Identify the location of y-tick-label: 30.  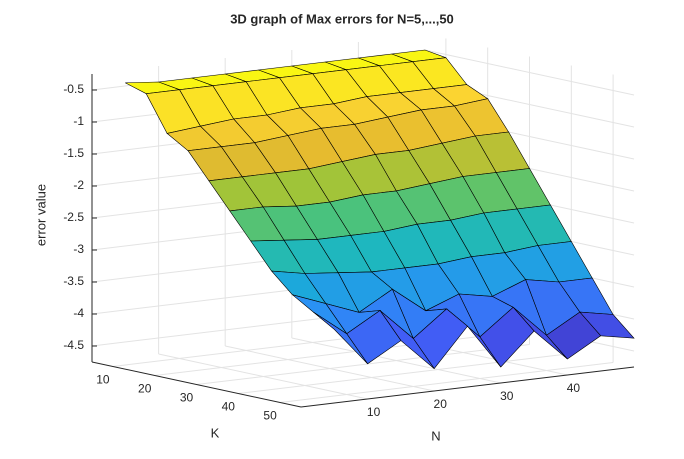
(507, 396).